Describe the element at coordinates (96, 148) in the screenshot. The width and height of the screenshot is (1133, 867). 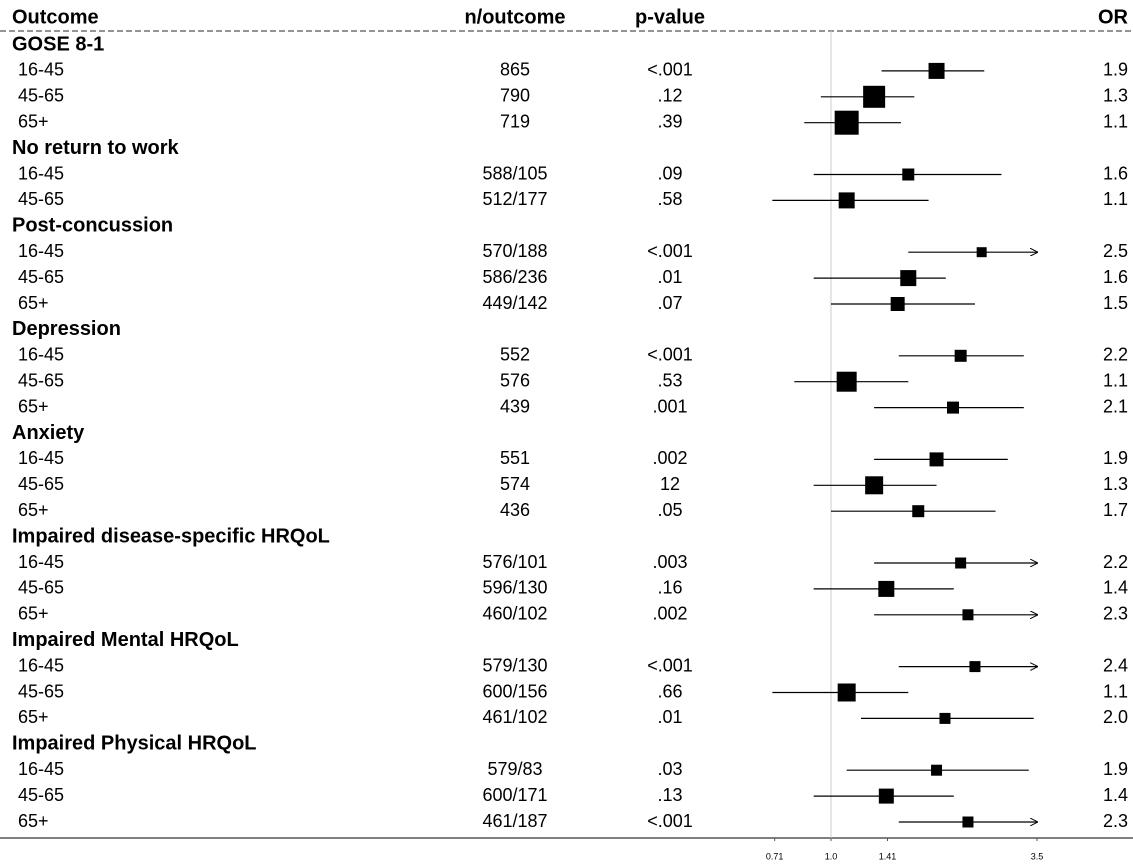
I see `group-label: No return to work` at that location.